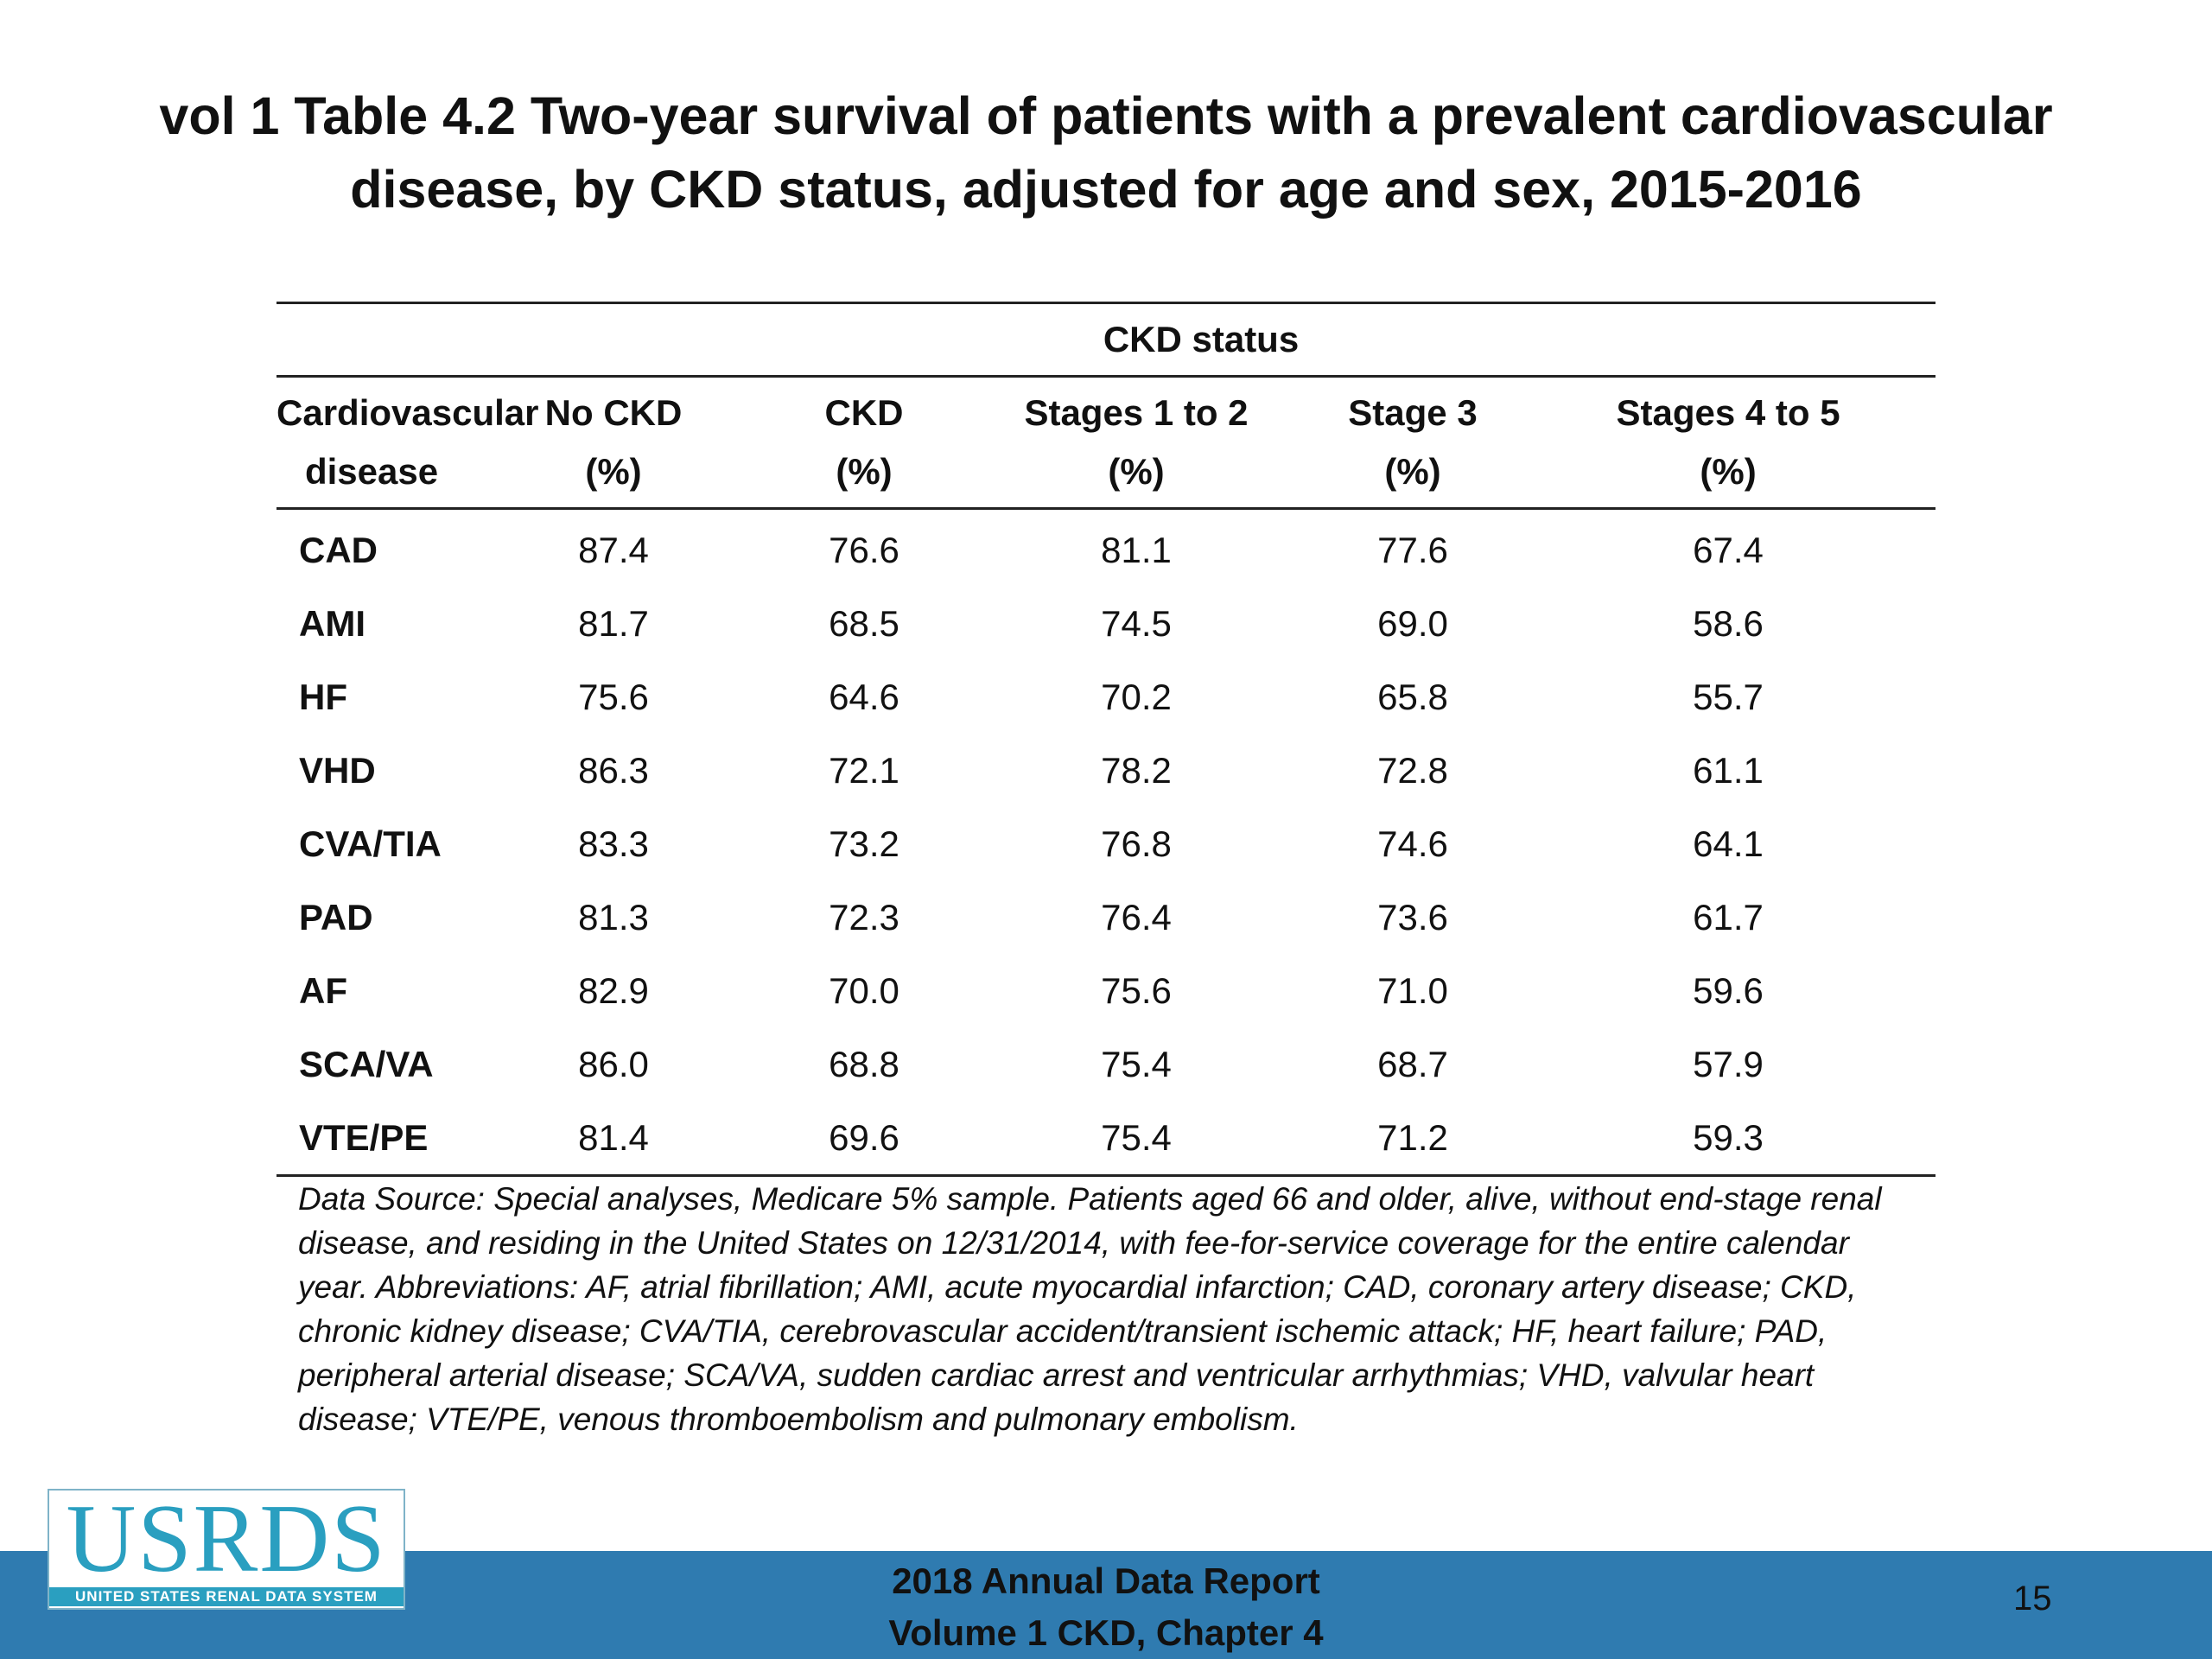  I want to click on table-cell: 81.4, so click(613, 1139).